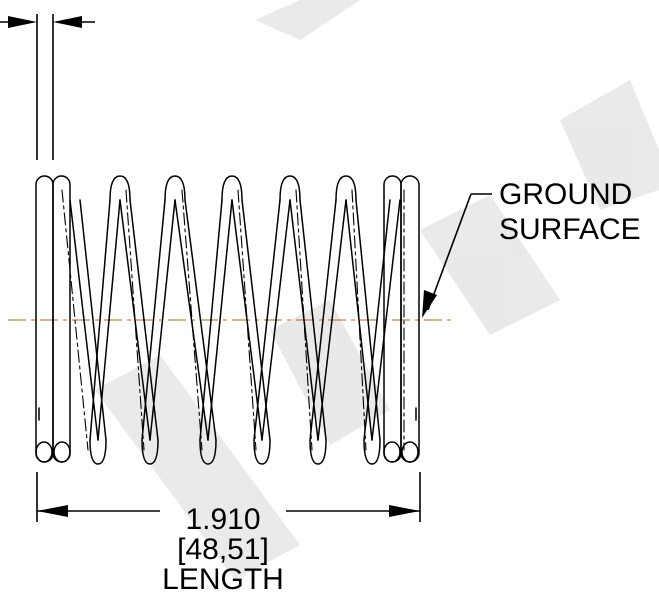  What do you see at coordinates (47, 87) in the screenshot?
I see `pitch-dimension` at bounding box center [47, 87].